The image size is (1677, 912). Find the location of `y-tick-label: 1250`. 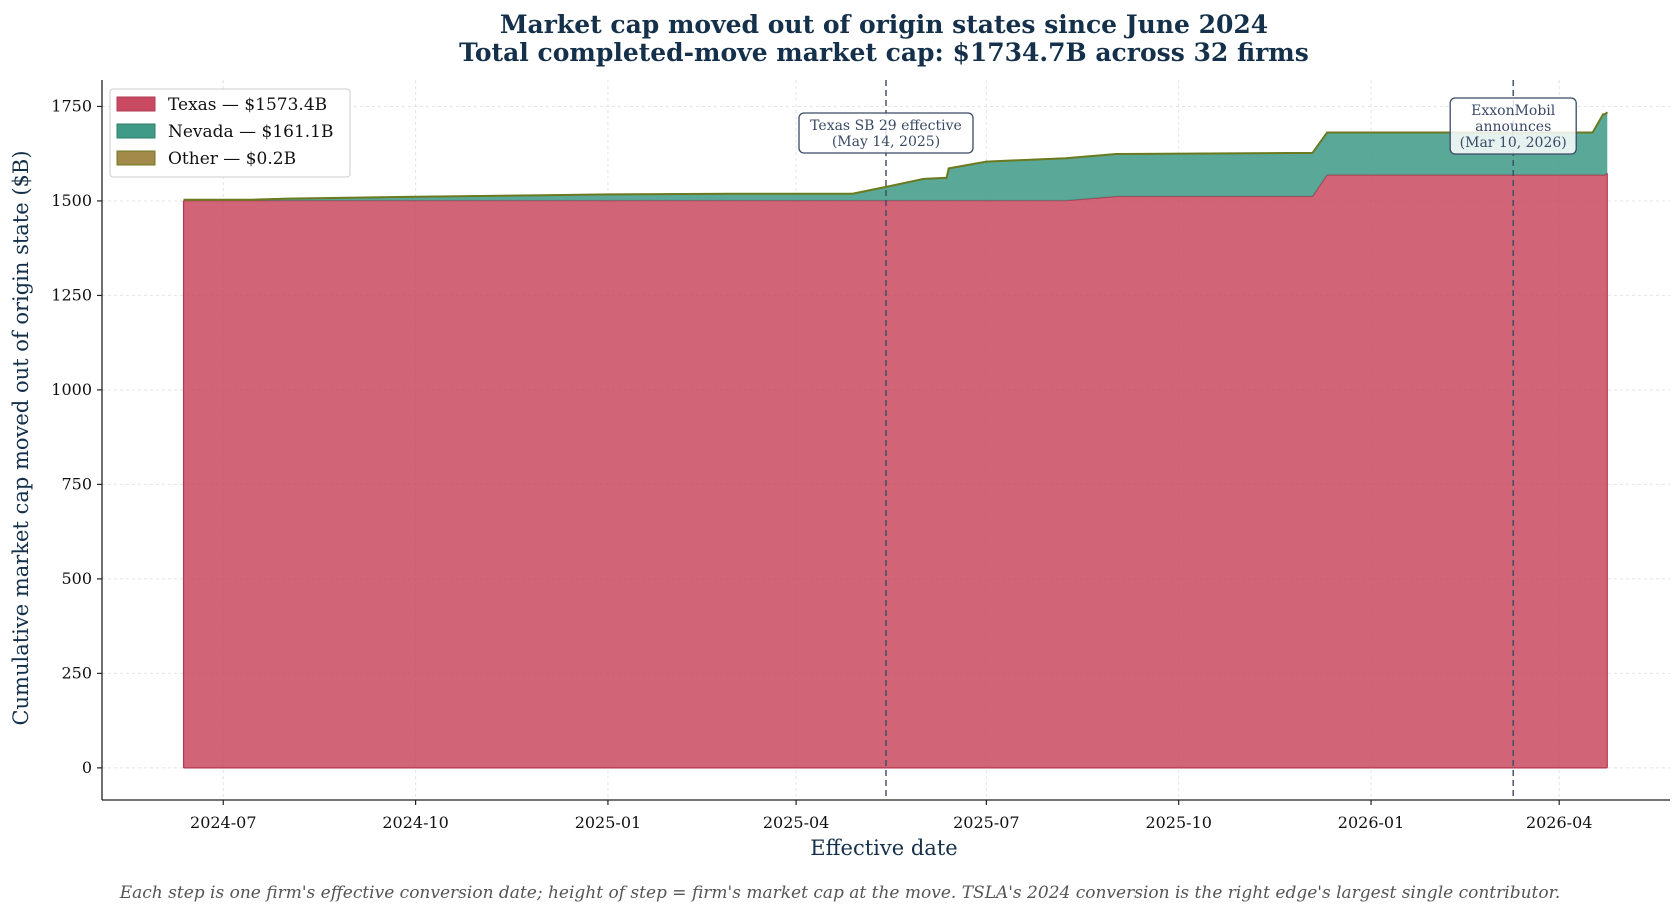

y-tick-label: 1250 is located at coordinates (71, 294).